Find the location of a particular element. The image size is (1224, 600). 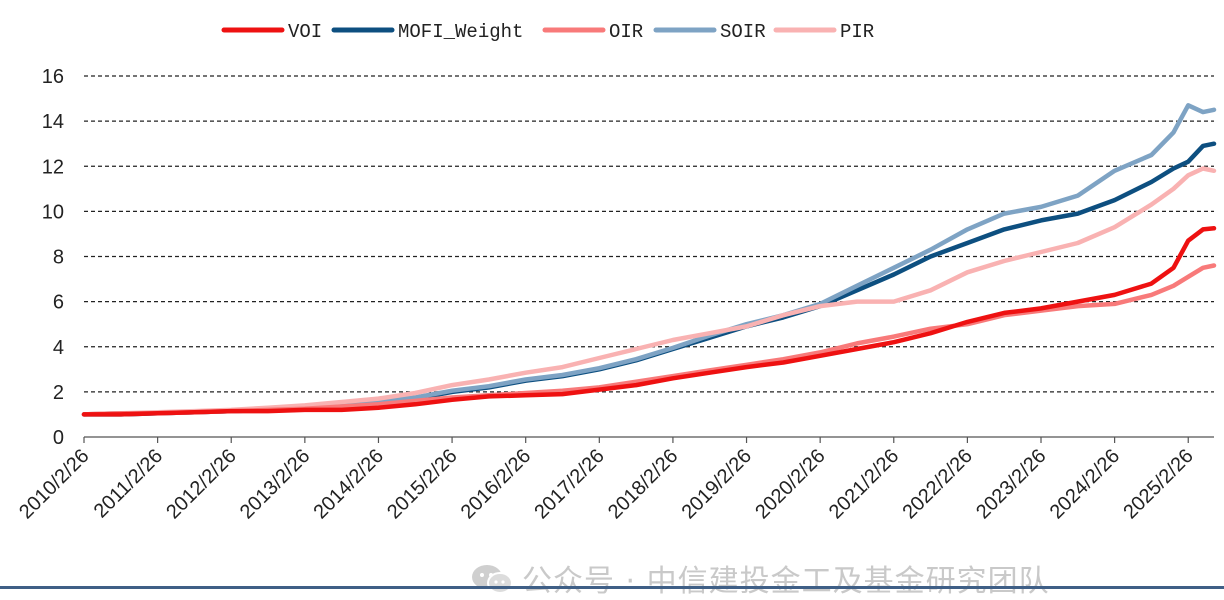

x-tick-label: 2010/2/26 is located at coordinates (54, 484).